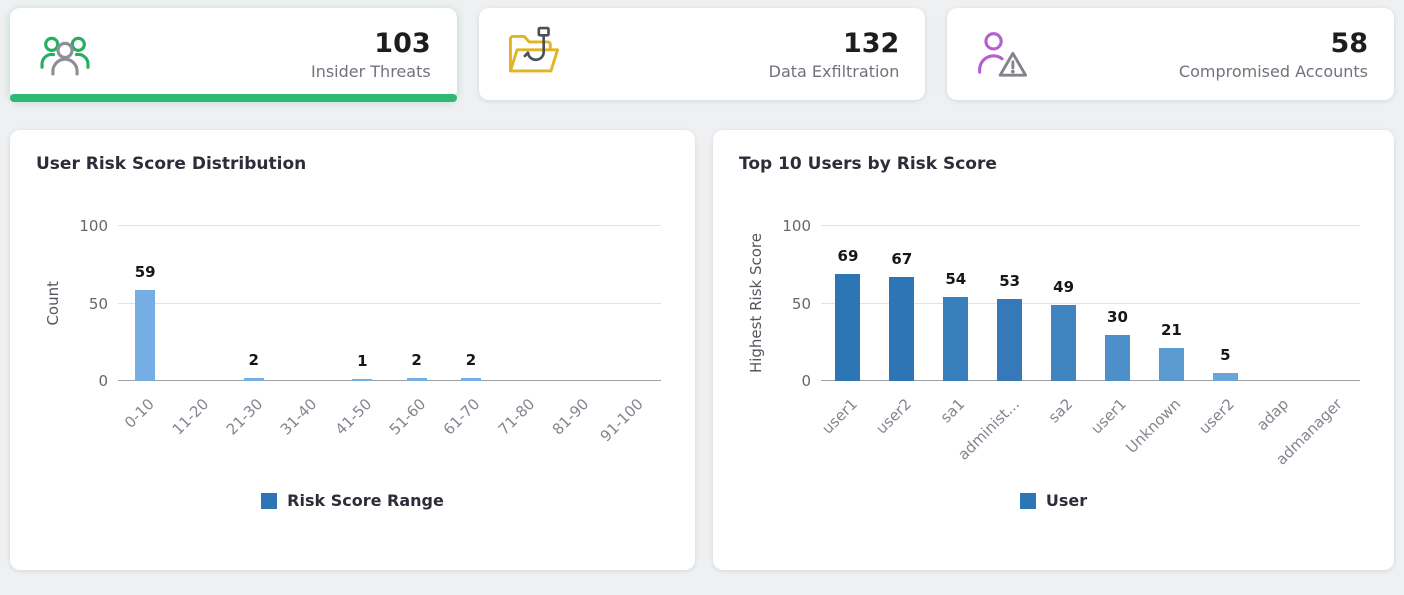 The image size is (1404, 595). What do you see at coordinates (462, 417) in the screenshot?
I see `x-axis-label: 61-70` at bounding box center [462, 417].